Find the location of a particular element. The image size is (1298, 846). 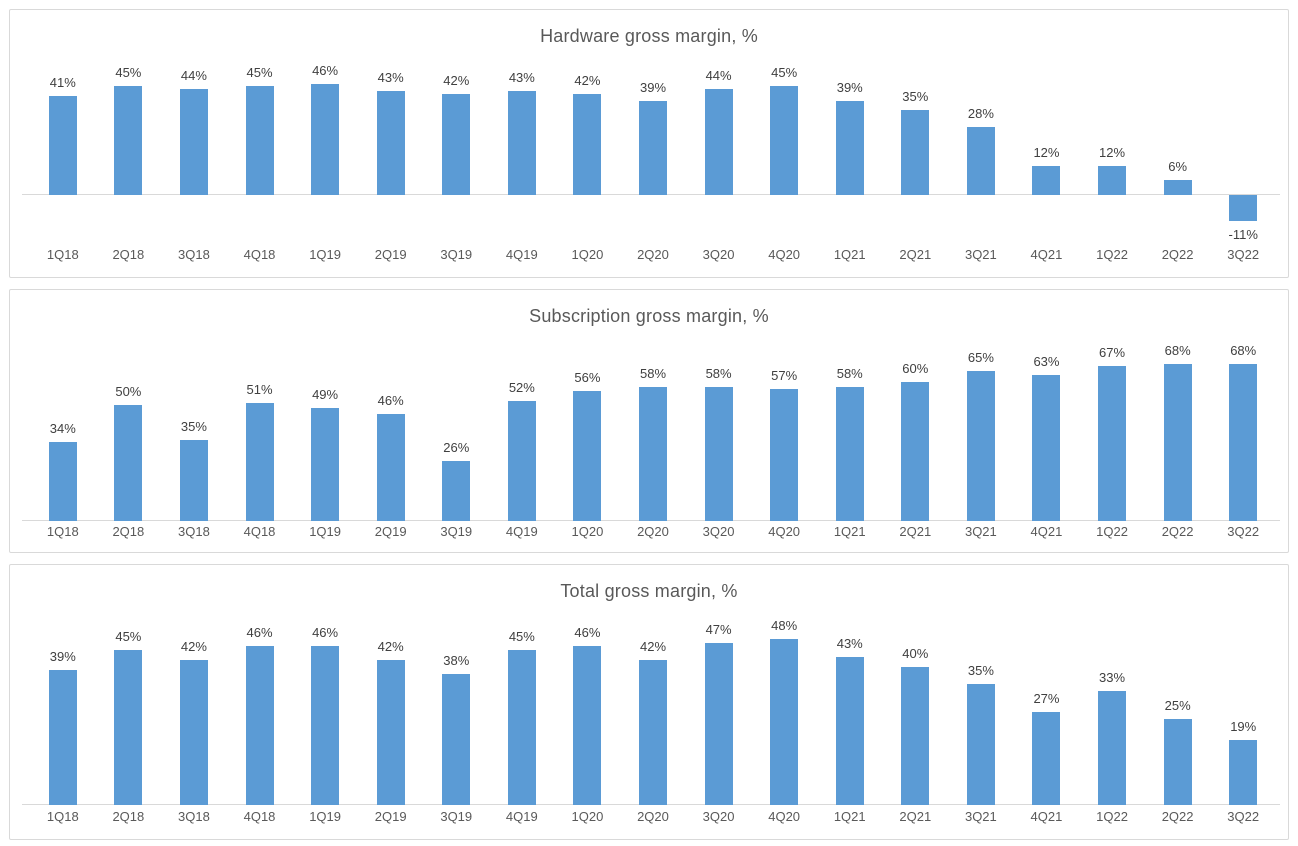

chart-title: Hardware gross margin, % is located at coordinates (649, 36).